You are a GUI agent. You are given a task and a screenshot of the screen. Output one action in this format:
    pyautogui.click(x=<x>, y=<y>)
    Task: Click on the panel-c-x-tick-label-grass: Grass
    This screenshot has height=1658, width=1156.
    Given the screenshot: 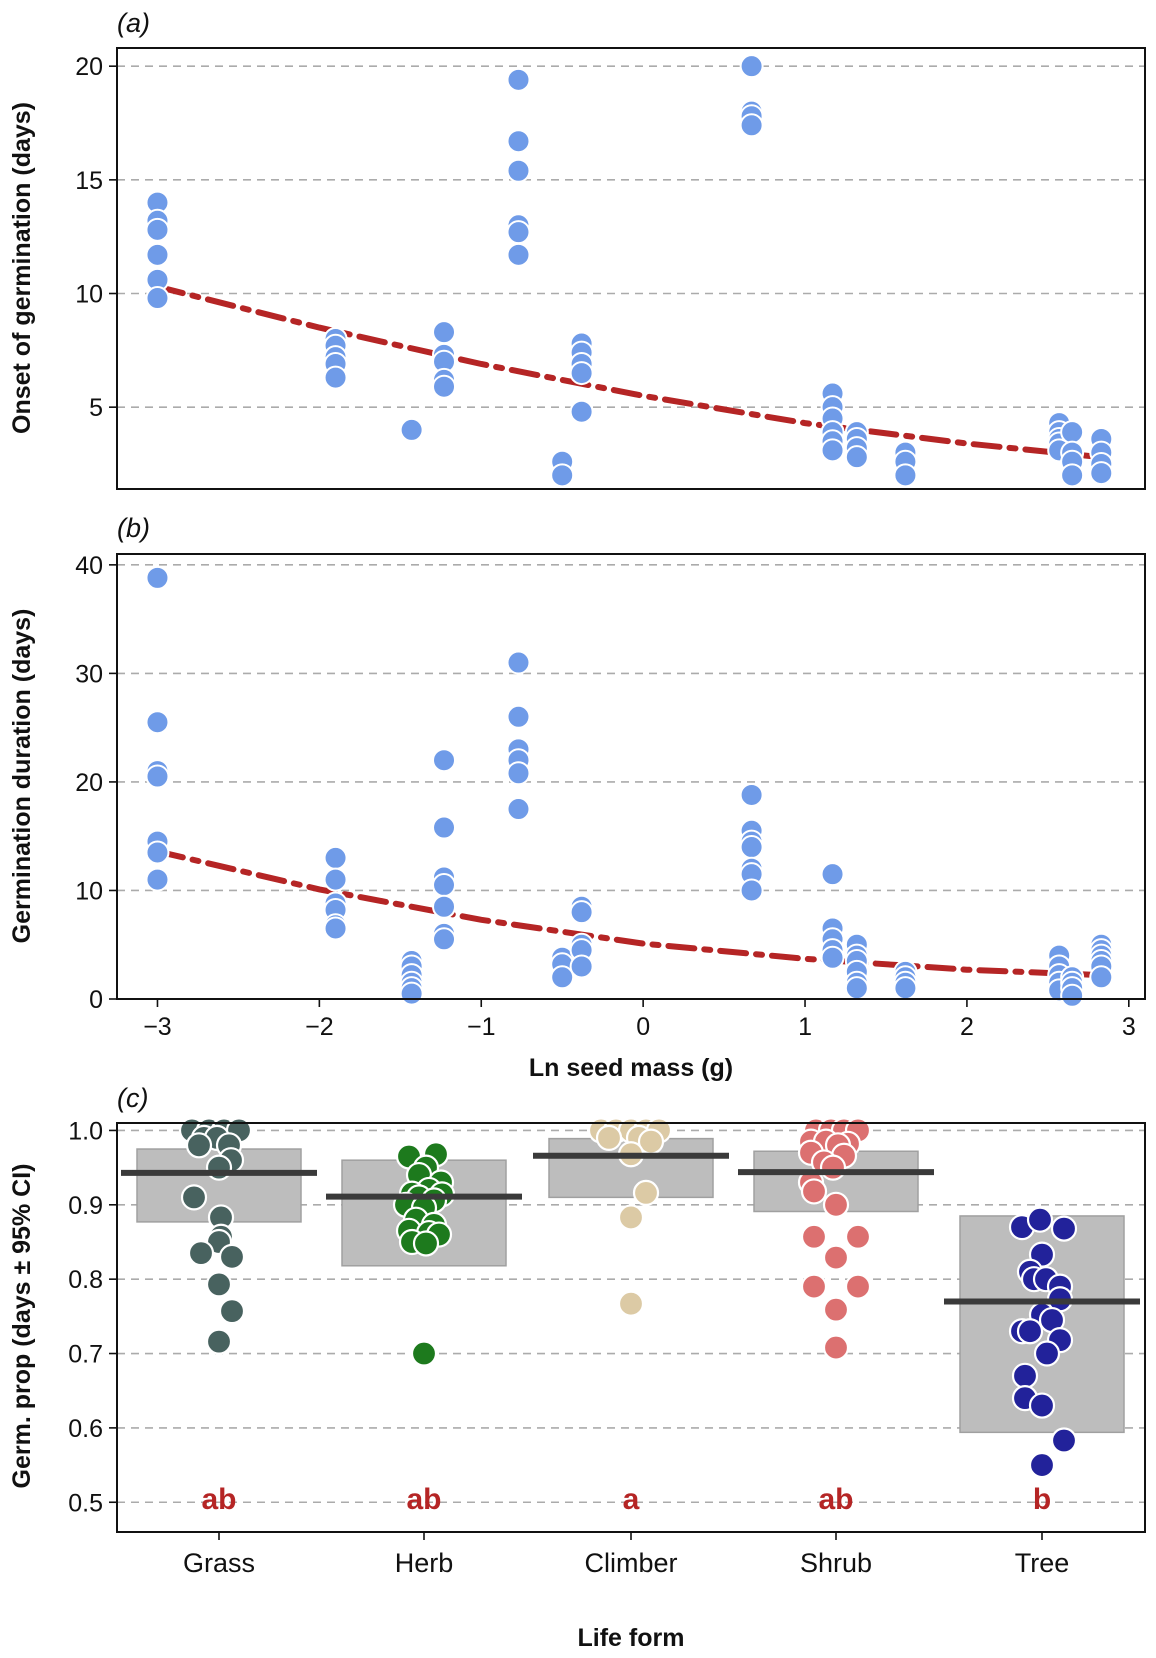 What is the action you would take?
    pyautogui.click(x=219, y=1563)
    